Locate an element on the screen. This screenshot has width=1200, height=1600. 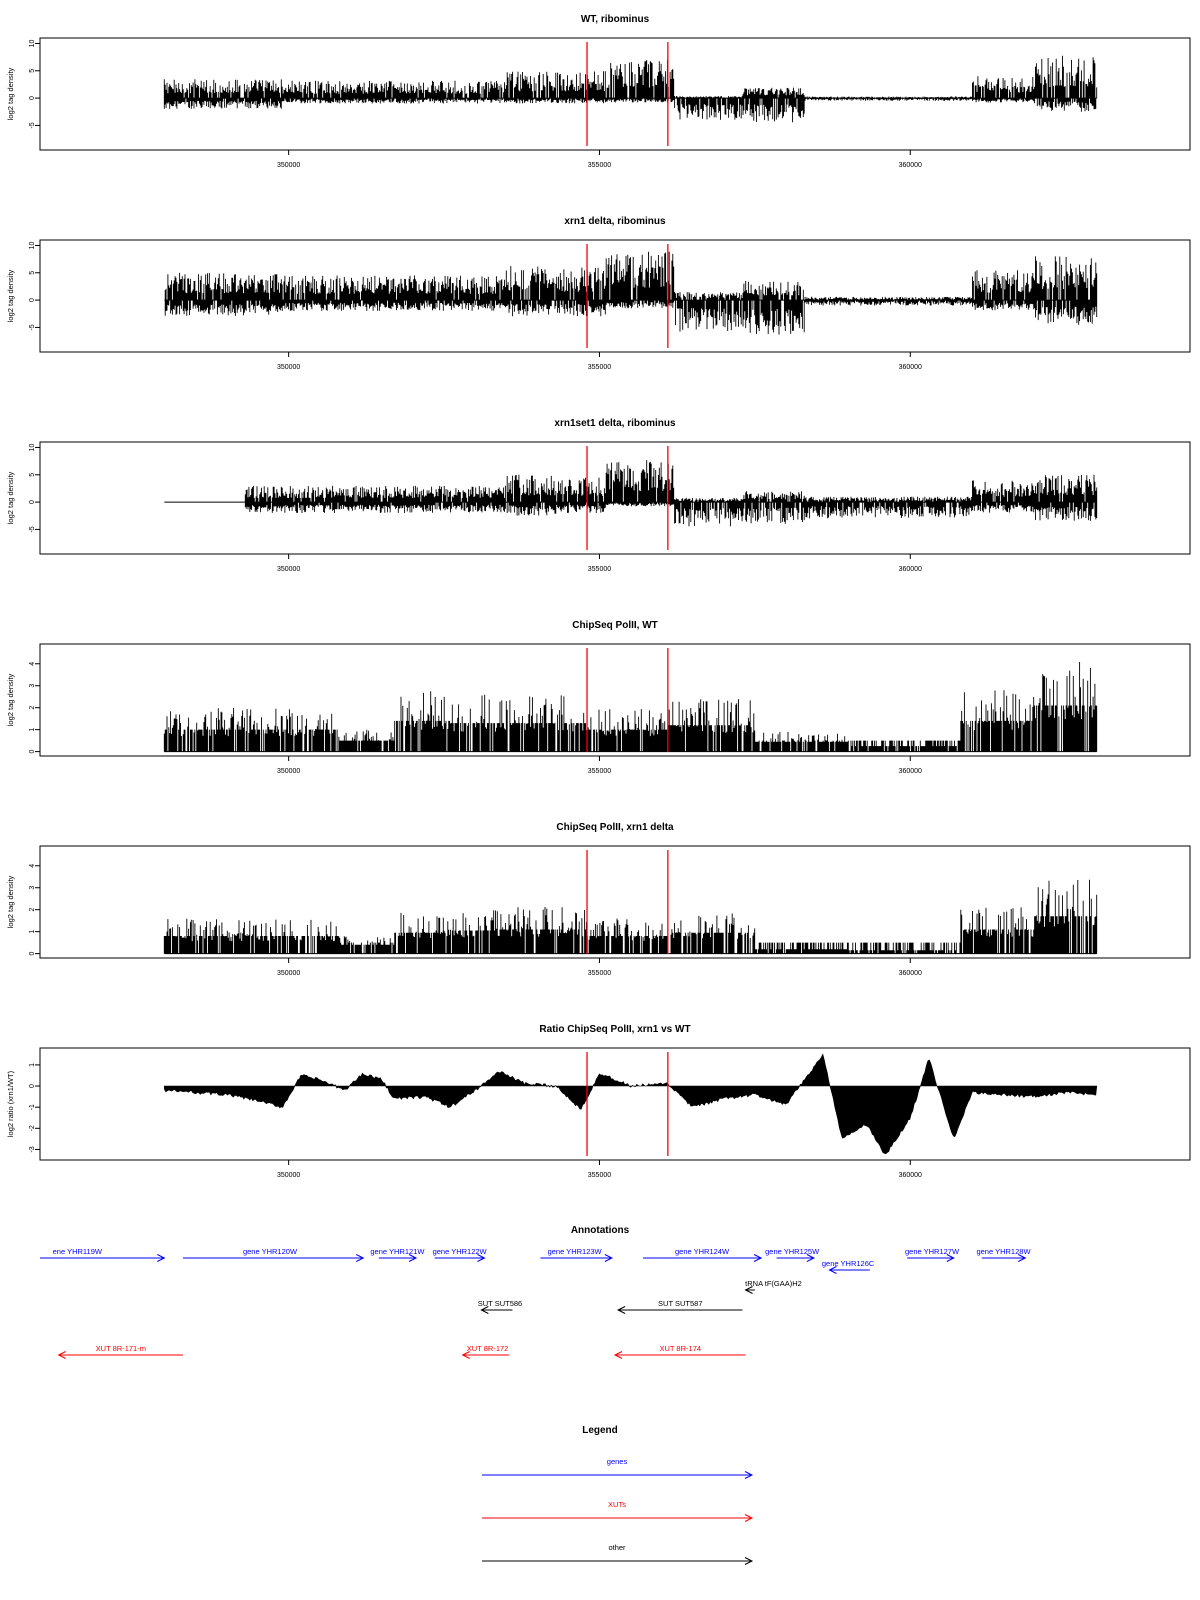
annotation-label: SUT SUT587 is located at coordinates (680, 1303).